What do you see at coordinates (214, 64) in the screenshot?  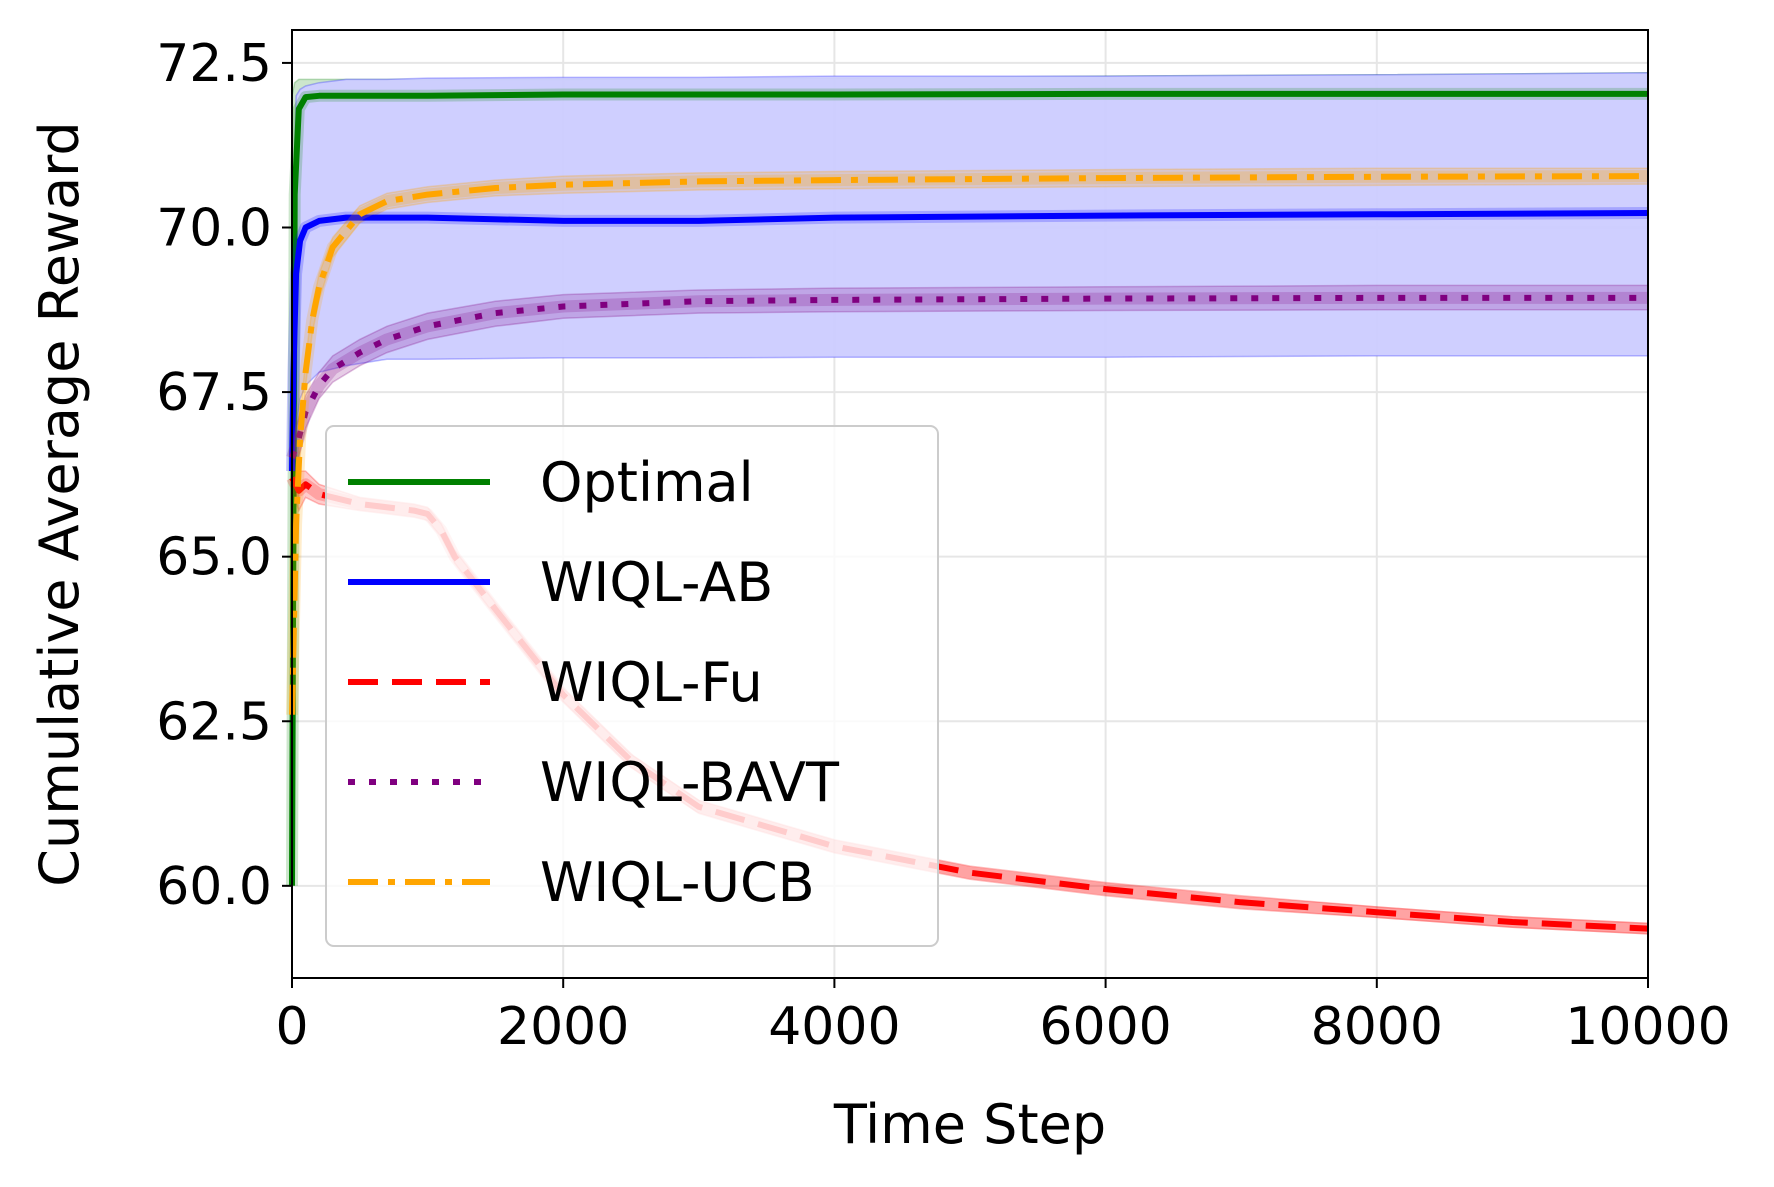 I see `y-tick-label: 72.5` at bounding box center [214, 64].